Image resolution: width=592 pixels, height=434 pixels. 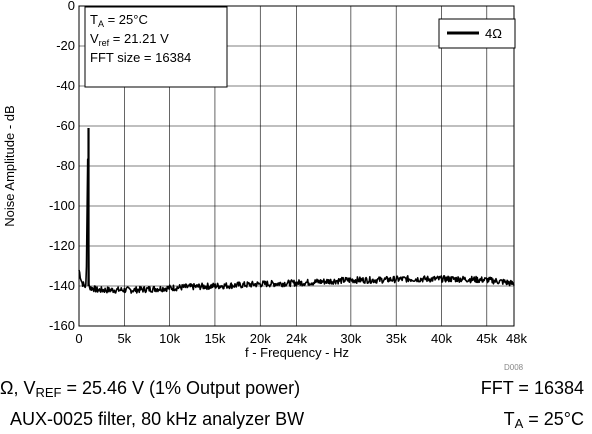 What do you see at coordinates (119, 20) in the screenshot?
I see `annotation-ta: TA = 25°C` at bounding box center [119, 20].